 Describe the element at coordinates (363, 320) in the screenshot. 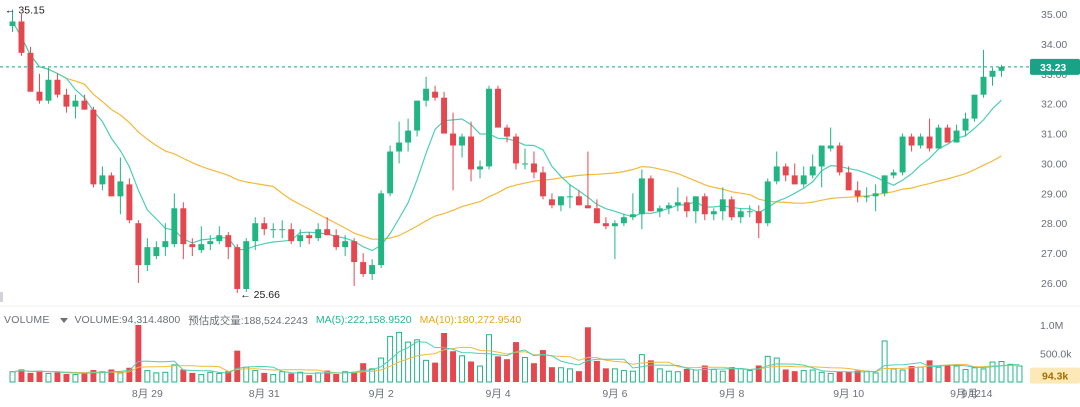

I see `volume-ma5: MA(5):222,158.9520` at that location.